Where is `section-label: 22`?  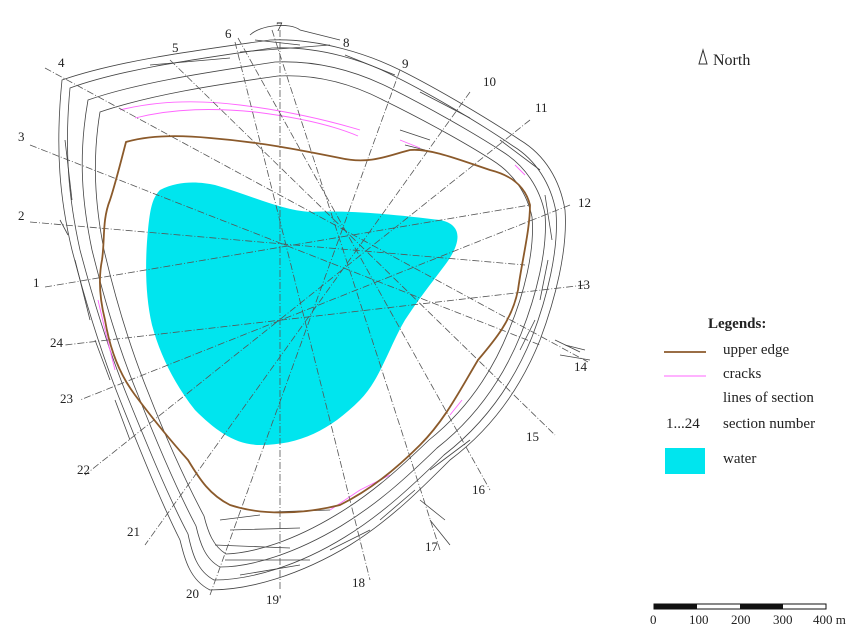 section-label: 22 is located at coordinates (83, 469).